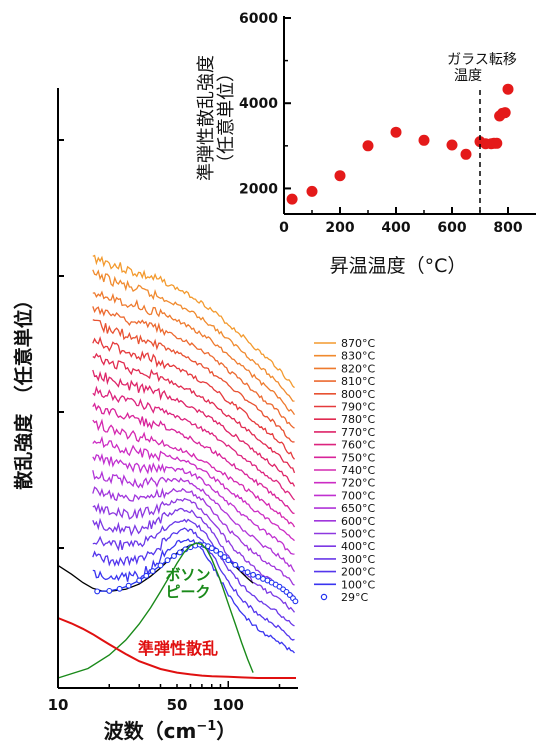  Describe the element at coordinates (400, 144) in the screenshot. I see `inset-points-group` at that location.